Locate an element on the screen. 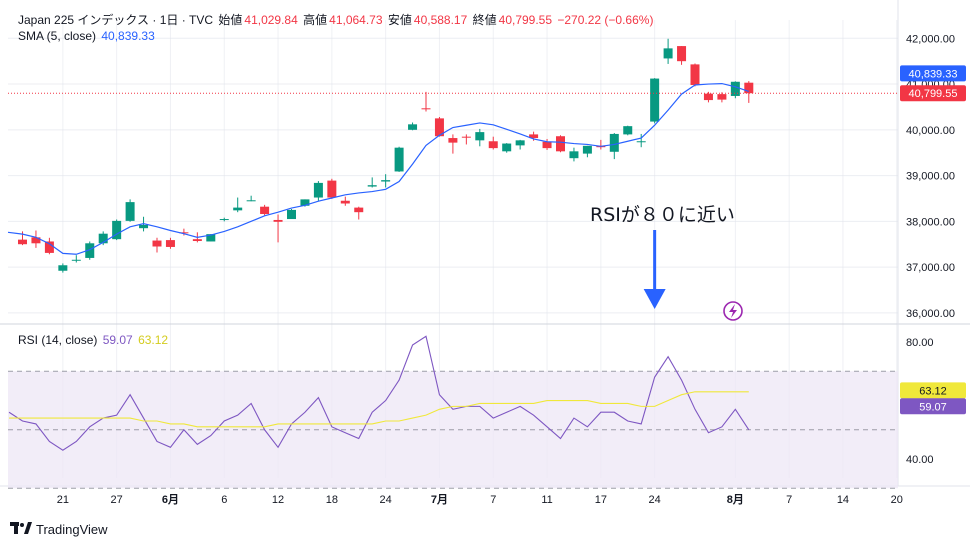 The height and width of the screenshot is (548, 980). sma-price-badge-text: 40,839.33 is located at coordinates (933, 74).